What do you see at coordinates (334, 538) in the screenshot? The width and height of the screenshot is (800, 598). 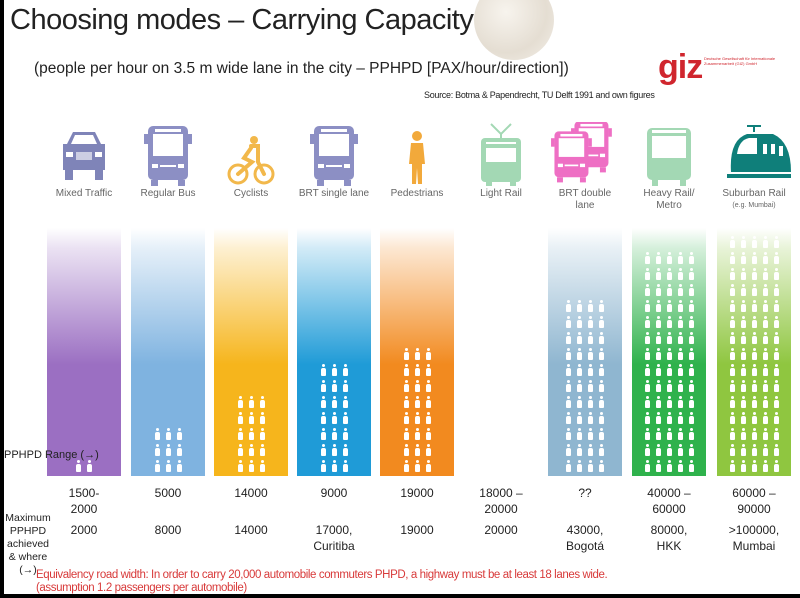 I see `max-pphpd: 17000, Curitiba` at bounding box center [334, 538].